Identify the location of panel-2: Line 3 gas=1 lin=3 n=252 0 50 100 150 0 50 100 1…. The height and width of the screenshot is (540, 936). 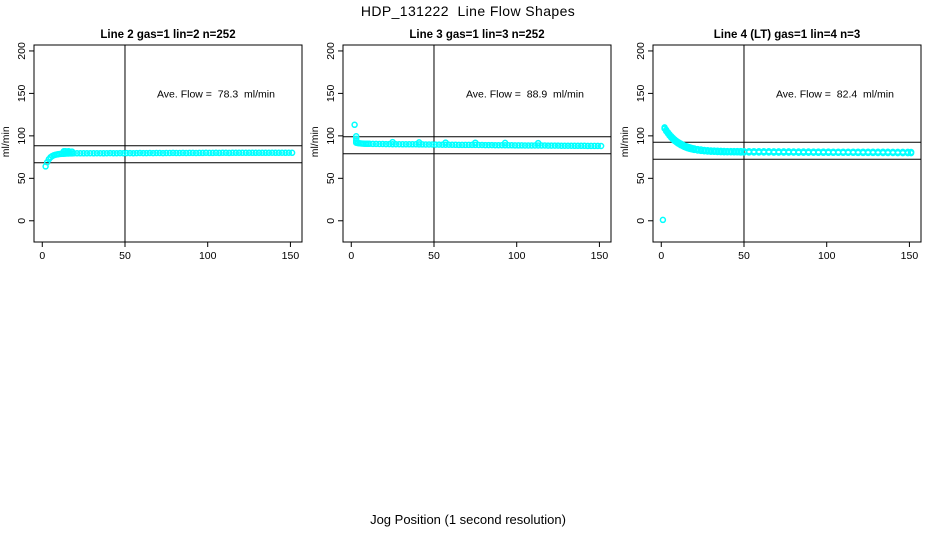
(460, 145).